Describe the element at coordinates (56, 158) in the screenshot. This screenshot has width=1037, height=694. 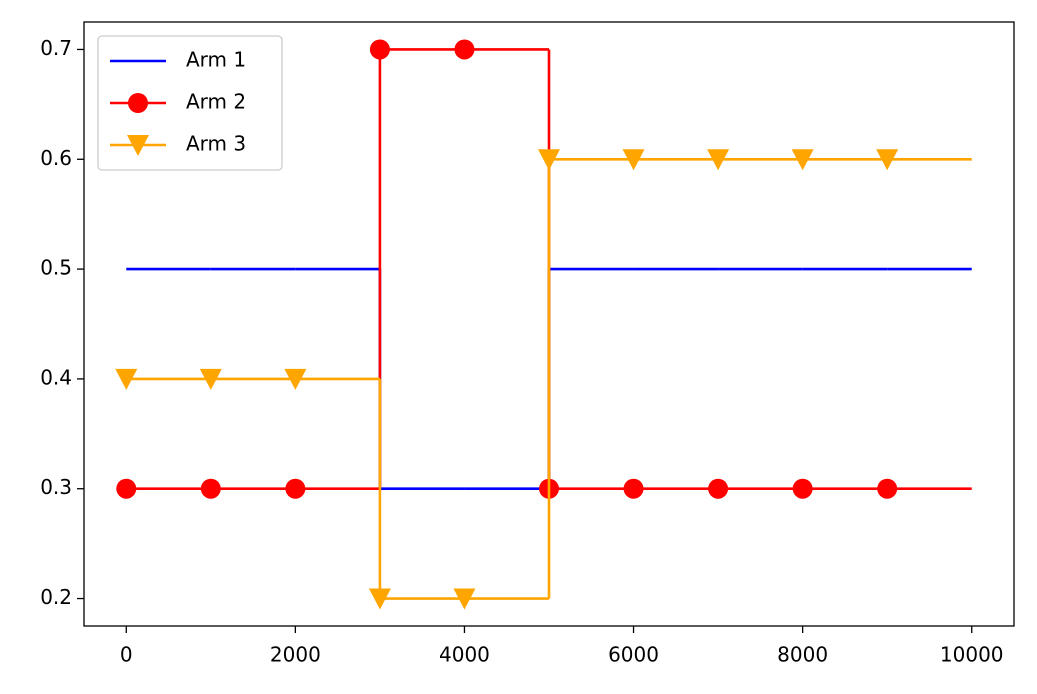
I see `y-tick-label: 0.6` at that location.